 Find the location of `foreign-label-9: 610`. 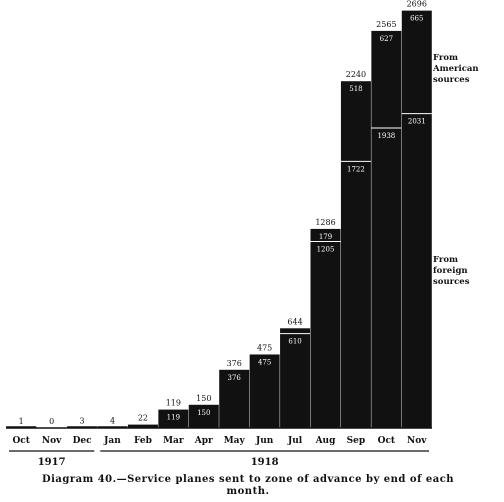

foreign-label-9: 610 is located at coordinates (294, 342).